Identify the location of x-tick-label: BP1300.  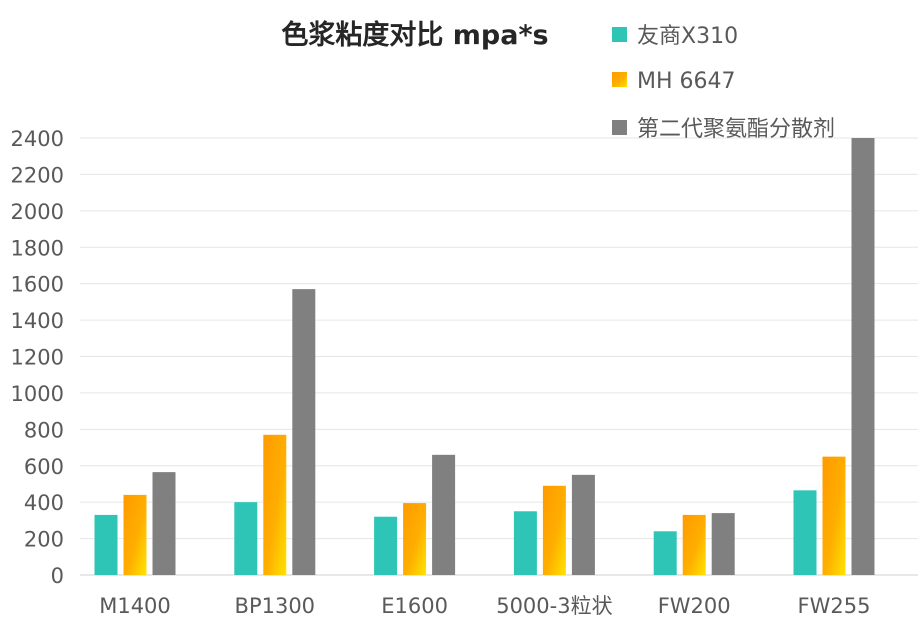
(275, 606).